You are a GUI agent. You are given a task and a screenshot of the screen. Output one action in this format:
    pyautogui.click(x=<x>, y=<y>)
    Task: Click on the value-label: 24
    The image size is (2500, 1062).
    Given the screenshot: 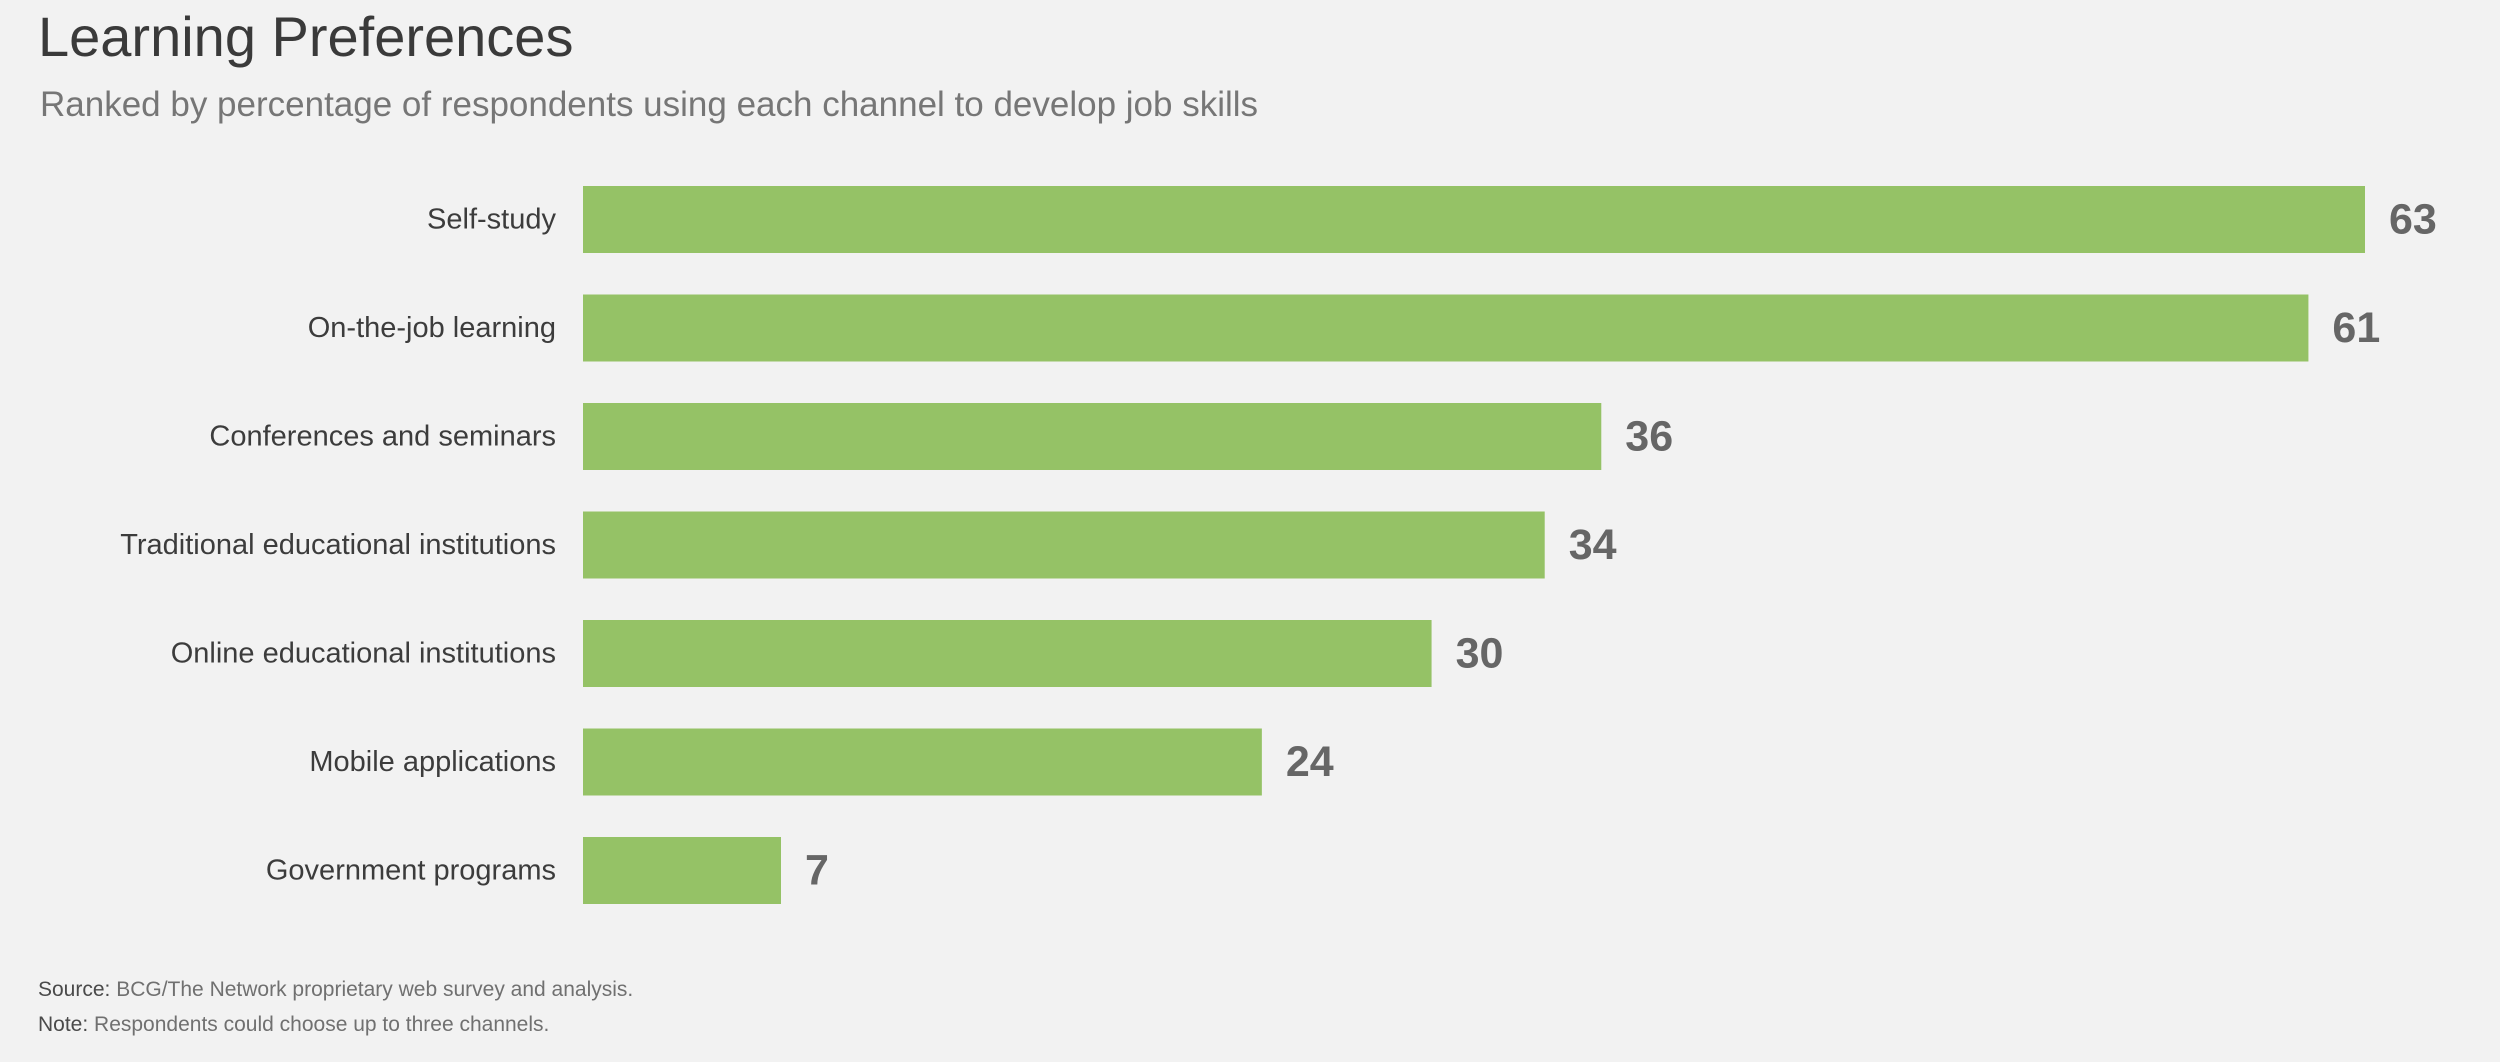 What is the action you would take?
    pyautogui.click(x=1310, y=762)
    